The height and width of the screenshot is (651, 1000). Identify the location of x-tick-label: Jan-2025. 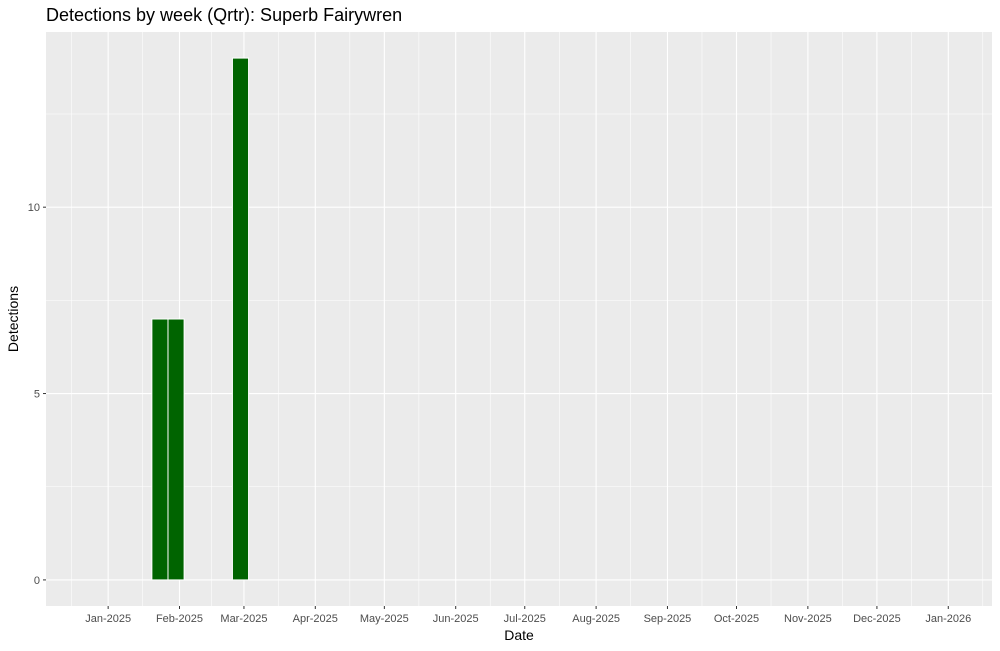
(108, 619).